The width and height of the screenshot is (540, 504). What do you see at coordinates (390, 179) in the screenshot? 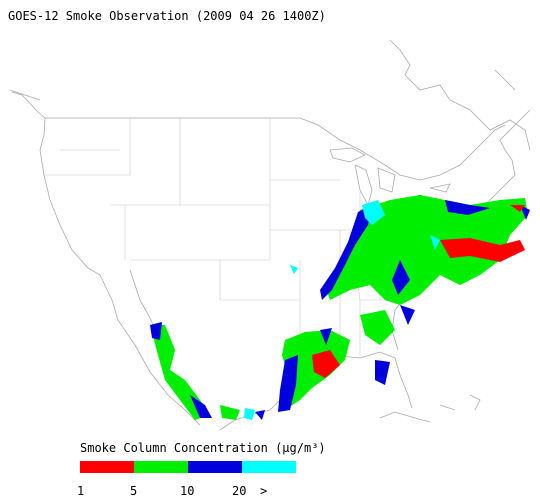
I see `great-lakes` at bounding box center [390, 179].